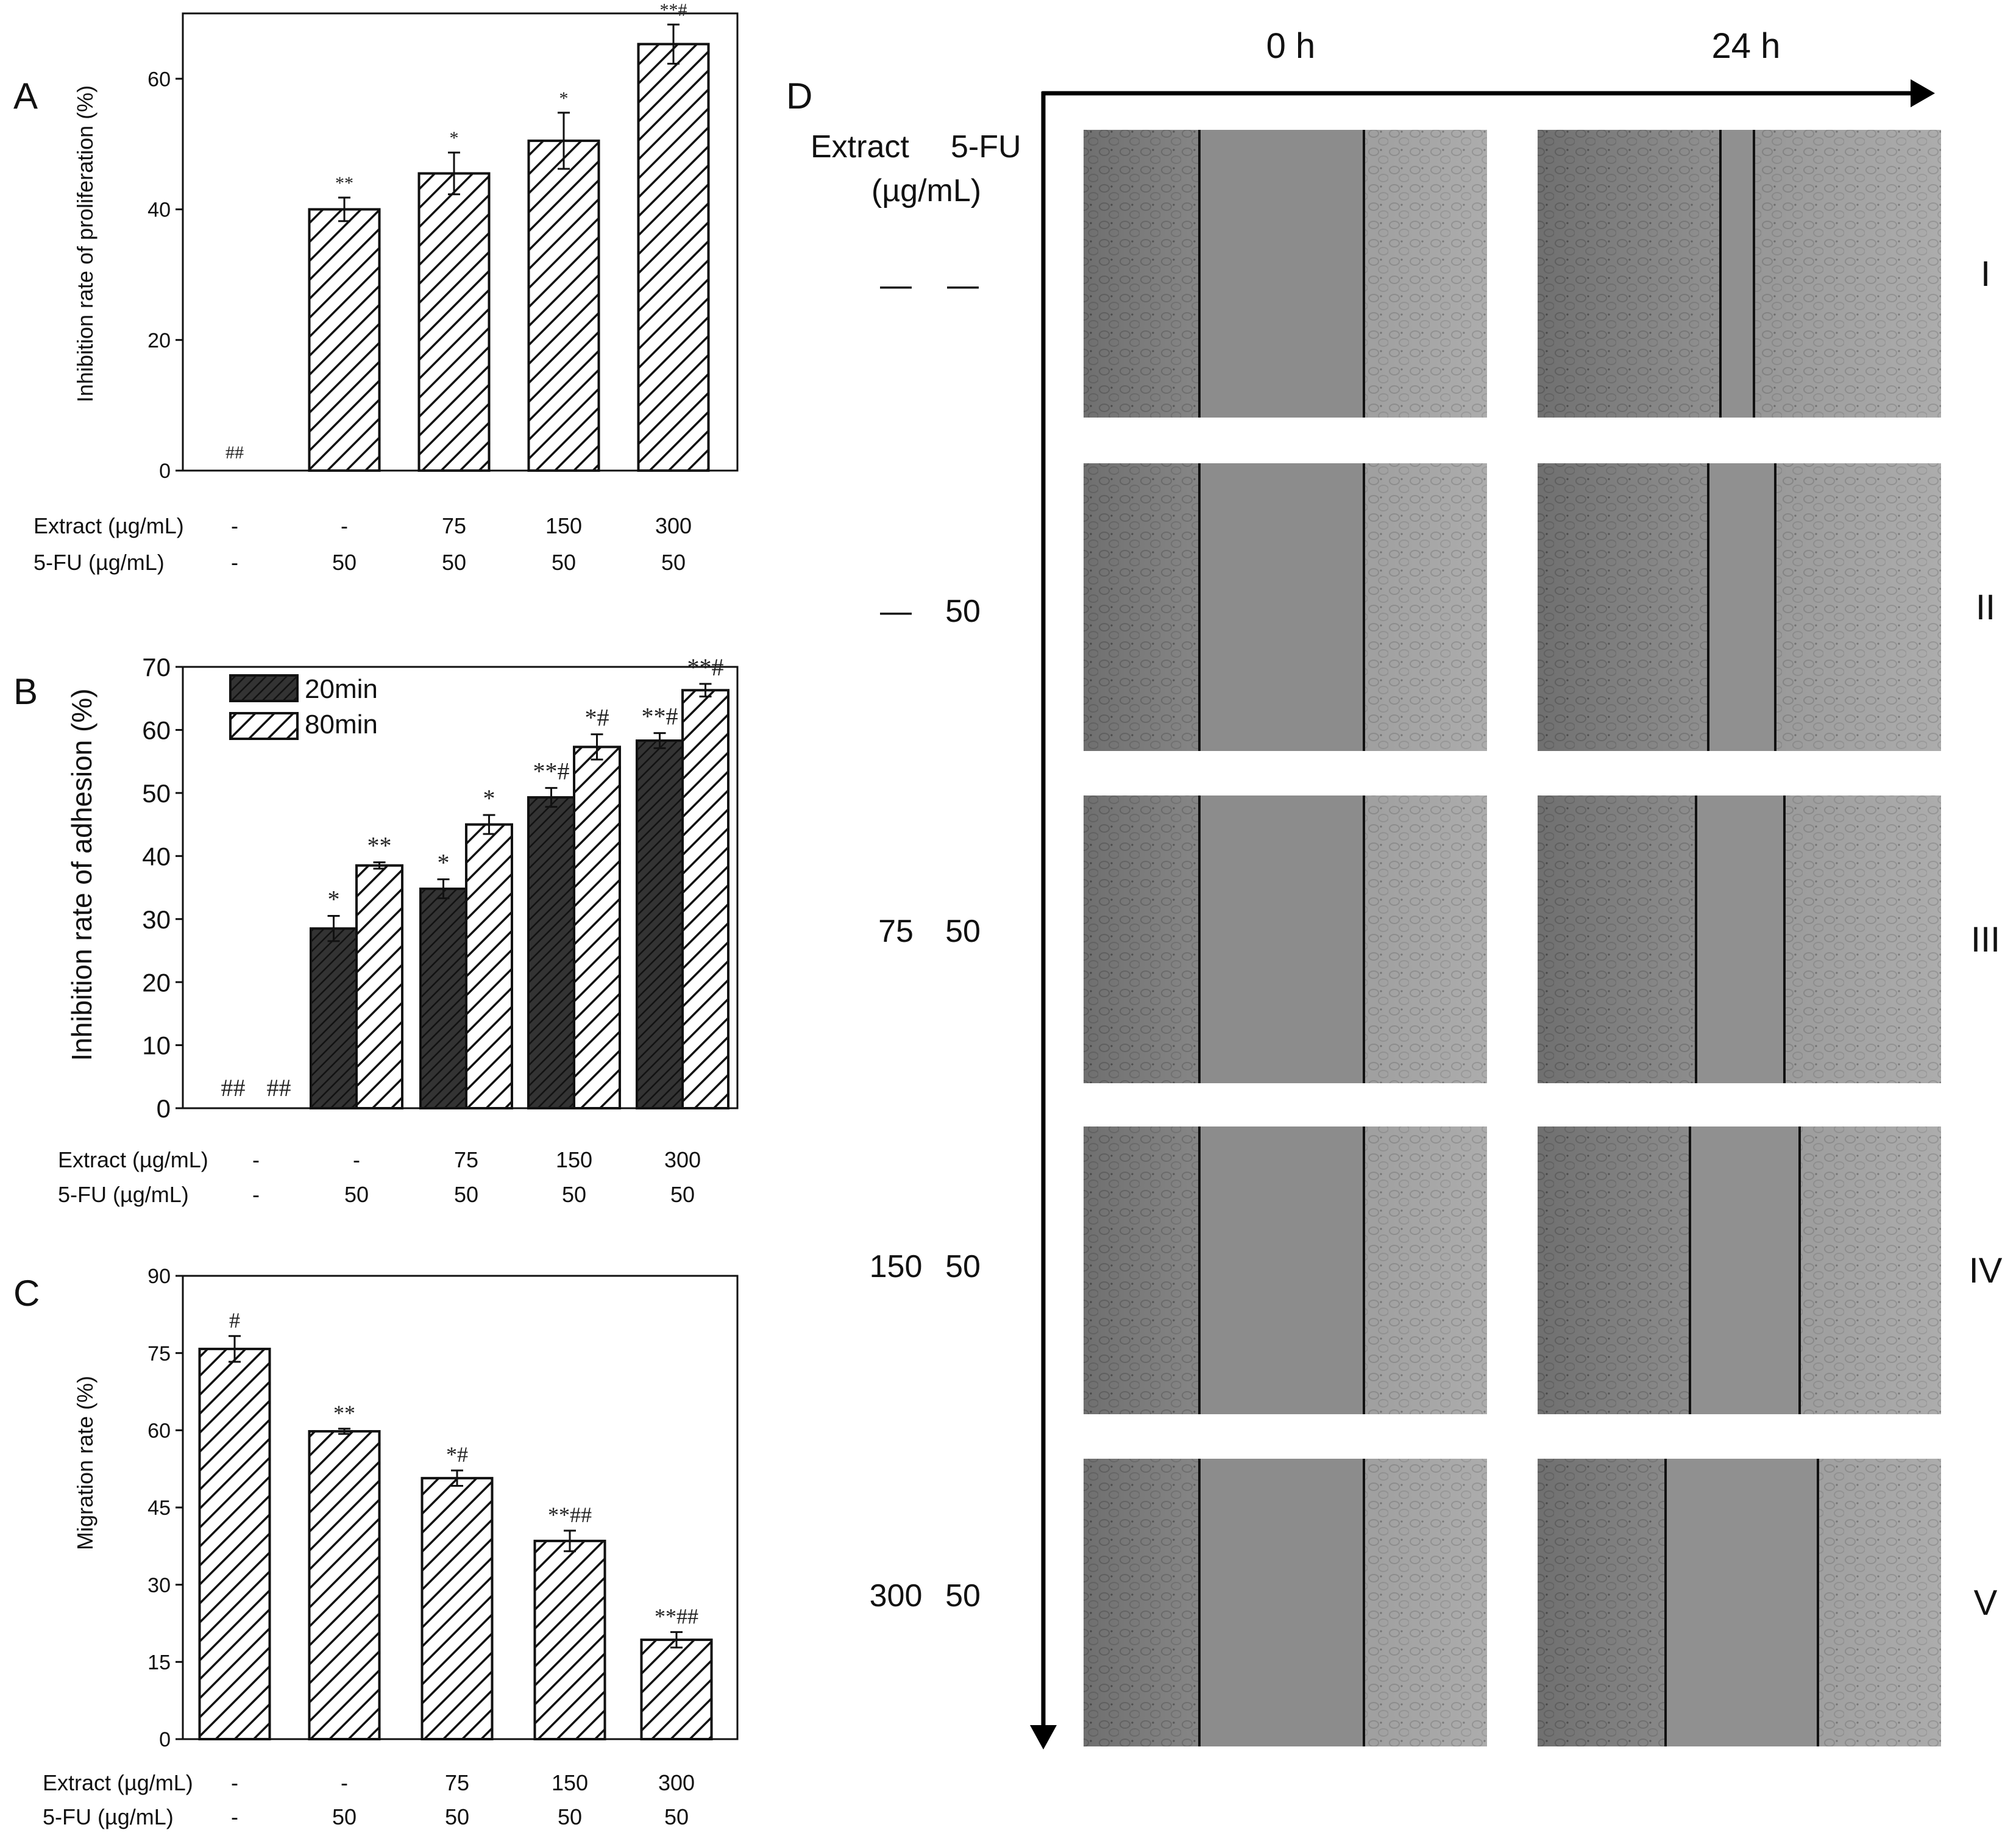  I want to click on panel-b-sig-0-0: ##, so click(234, 1088).